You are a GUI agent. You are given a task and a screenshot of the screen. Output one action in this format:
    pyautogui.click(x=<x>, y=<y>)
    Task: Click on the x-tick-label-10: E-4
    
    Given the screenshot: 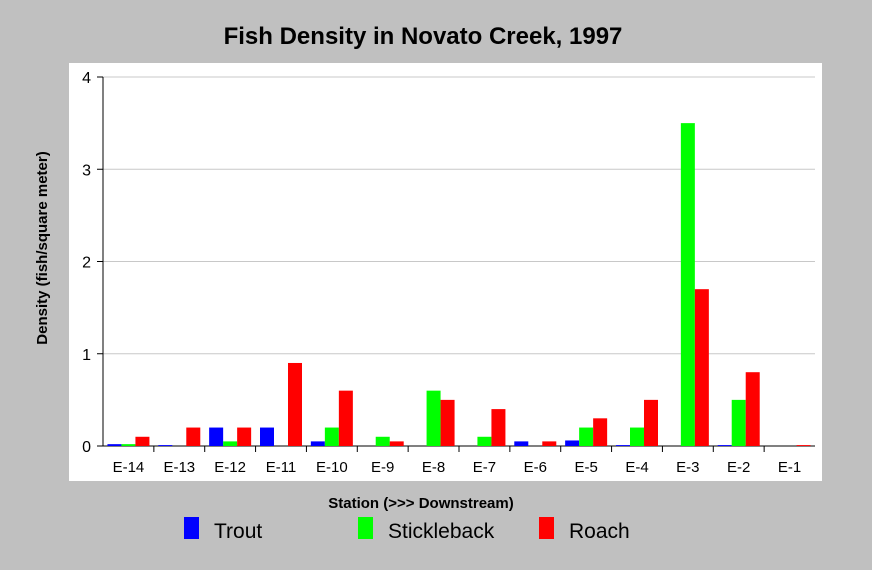 What is the action you would take?
    pyautogui.click(x=636, y=467)
    